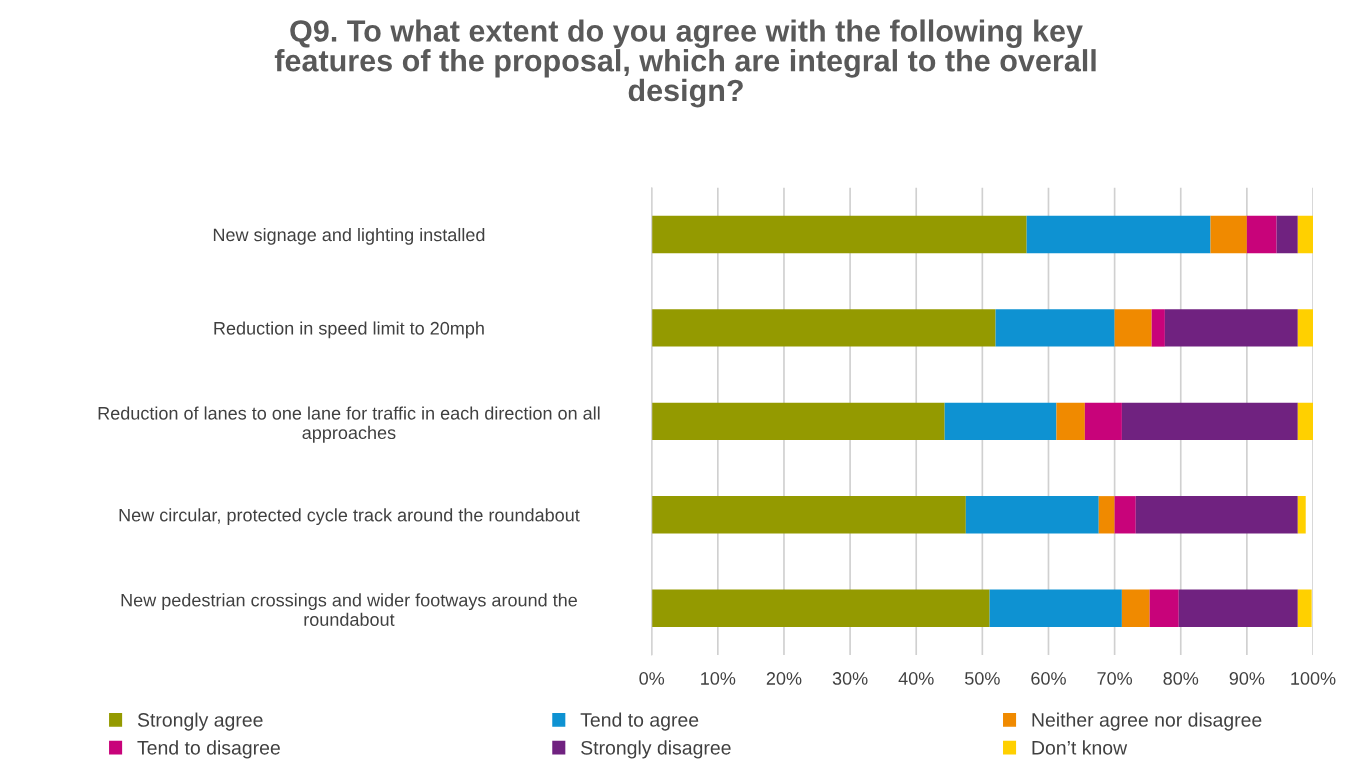  I want to click on y-tick-label: New circular, protected cycle track around the roundabout, so click(349, 517).